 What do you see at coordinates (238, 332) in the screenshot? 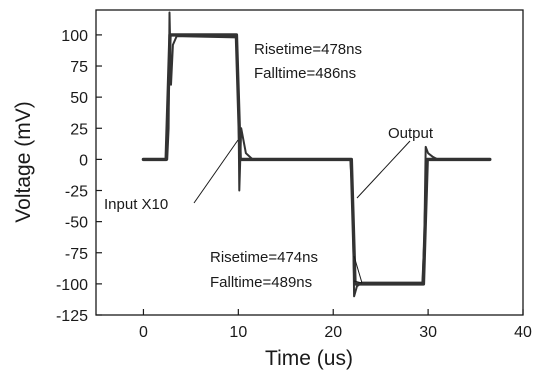
I see `x-tick-label: 10` at bounding box center [238, 332].